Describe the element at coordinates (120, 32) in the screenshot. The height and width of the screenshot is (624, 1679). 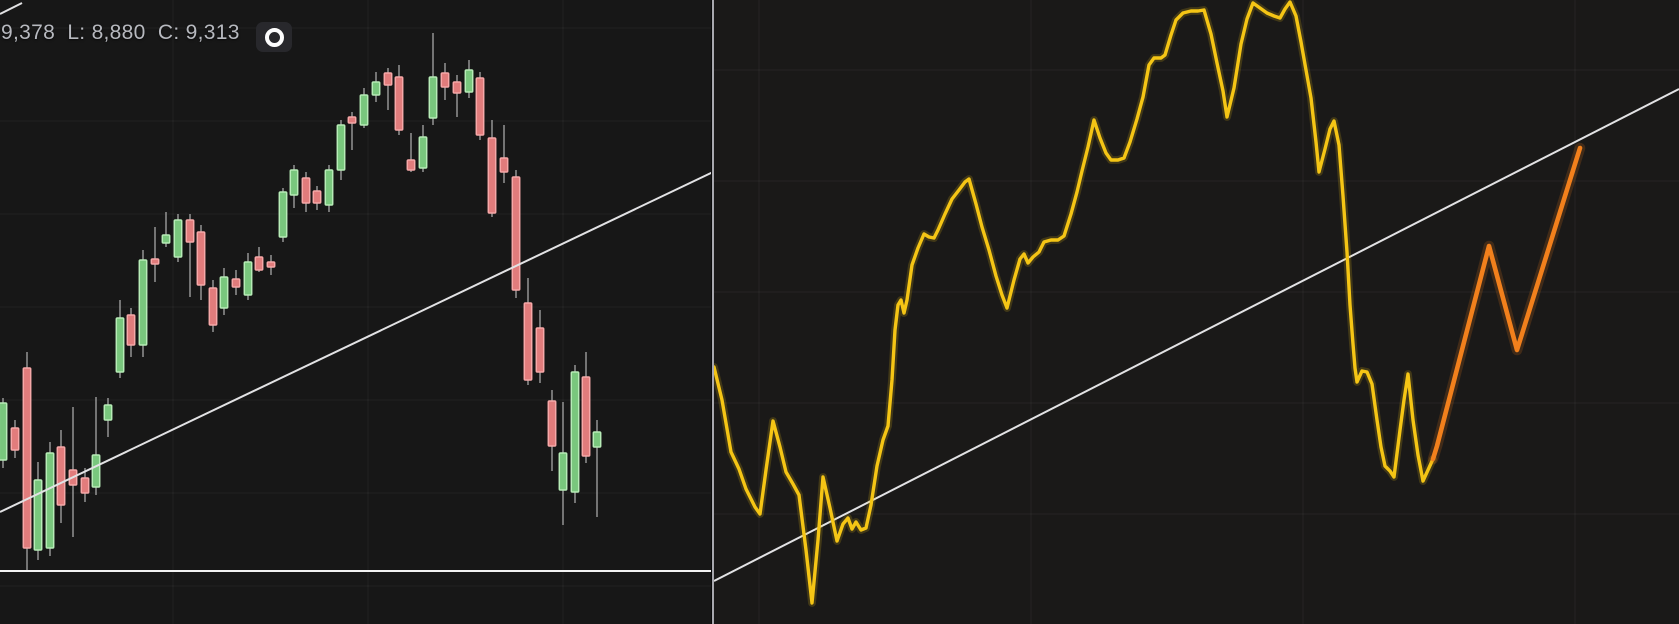
I see `ohlc-readout: 9,378 L: 8,880 C: 9,313` at that location.